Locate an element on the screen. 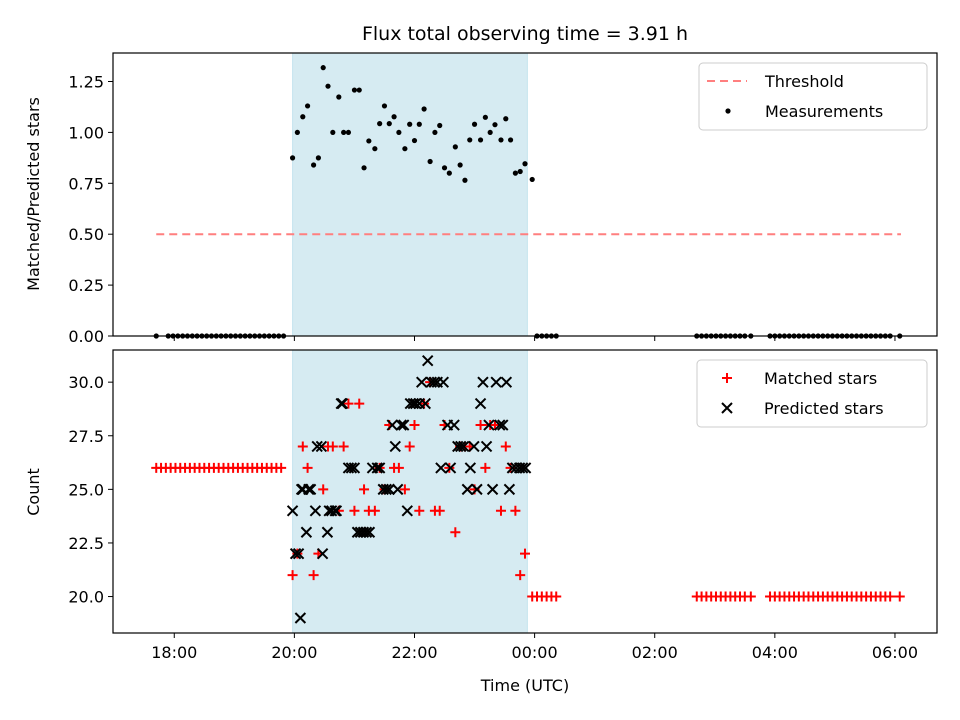 Image resolution: width=960 pixels, height=720 pixels. y-tick-label: 30.0 is located at coordinates (86, 382).